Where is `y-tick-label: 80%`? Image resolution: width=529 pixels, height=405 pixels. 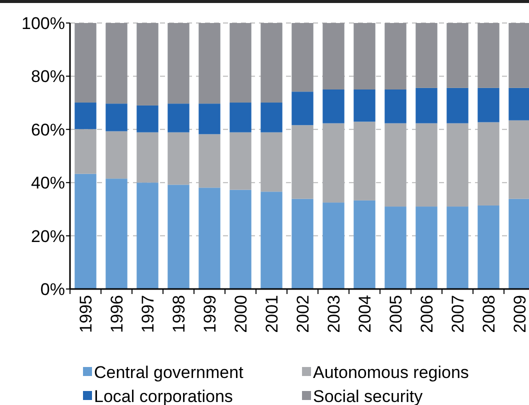
y-tick-label: 80% is located at coordinates (47, 76).